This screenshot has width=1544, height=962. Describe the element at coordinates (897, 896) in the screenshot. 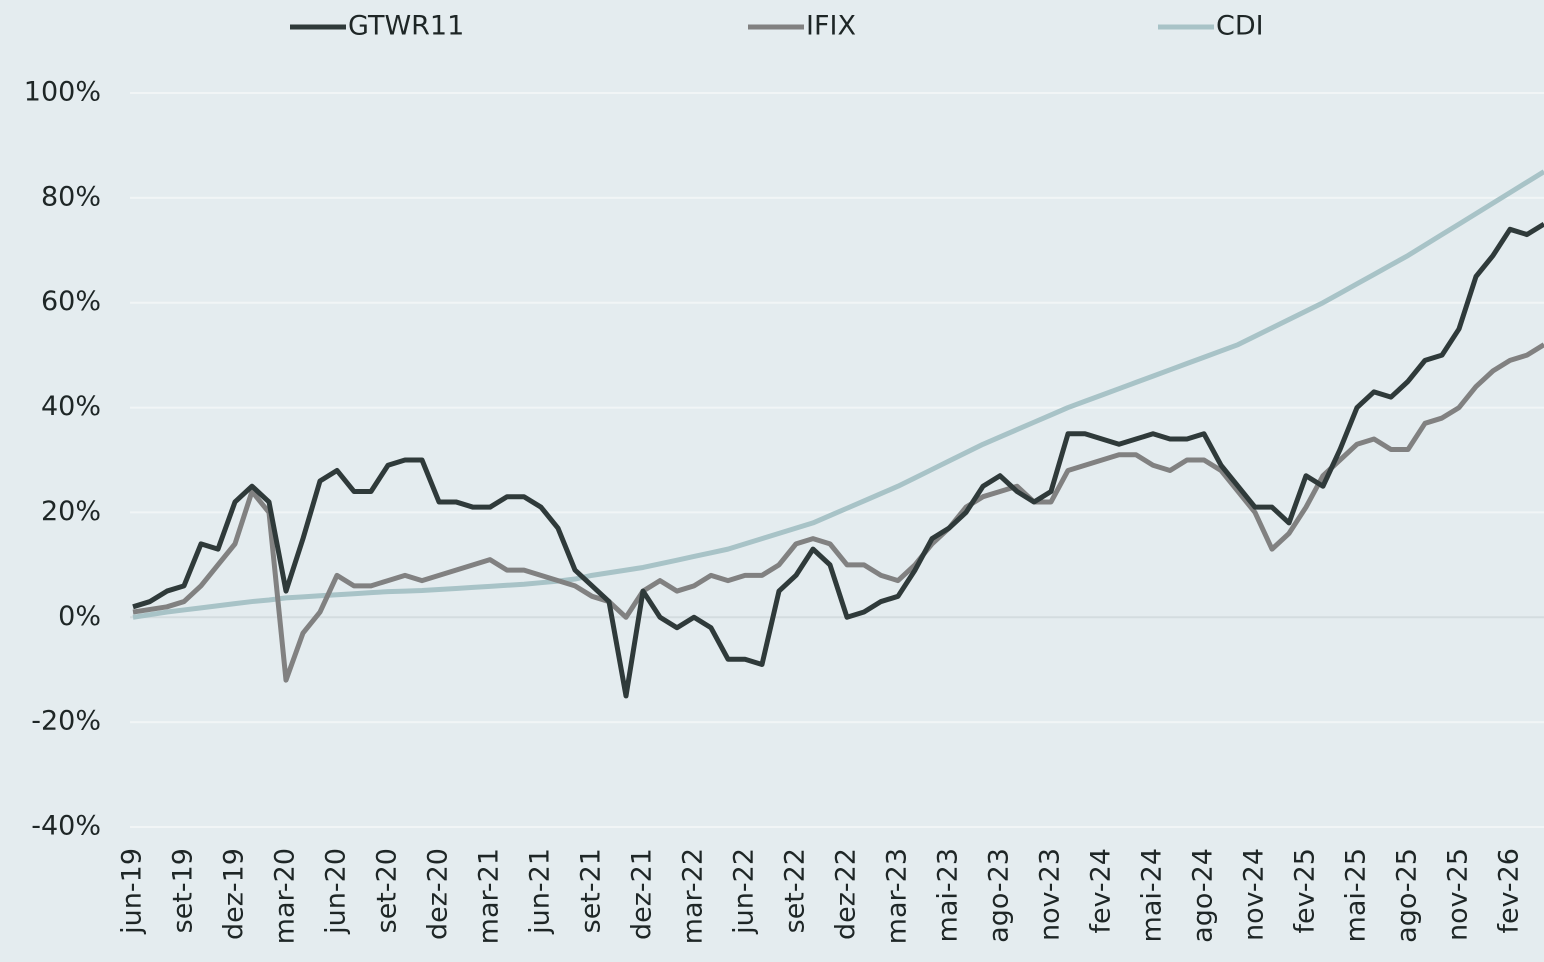

I see `x-tick-label: mar-23` at that location.